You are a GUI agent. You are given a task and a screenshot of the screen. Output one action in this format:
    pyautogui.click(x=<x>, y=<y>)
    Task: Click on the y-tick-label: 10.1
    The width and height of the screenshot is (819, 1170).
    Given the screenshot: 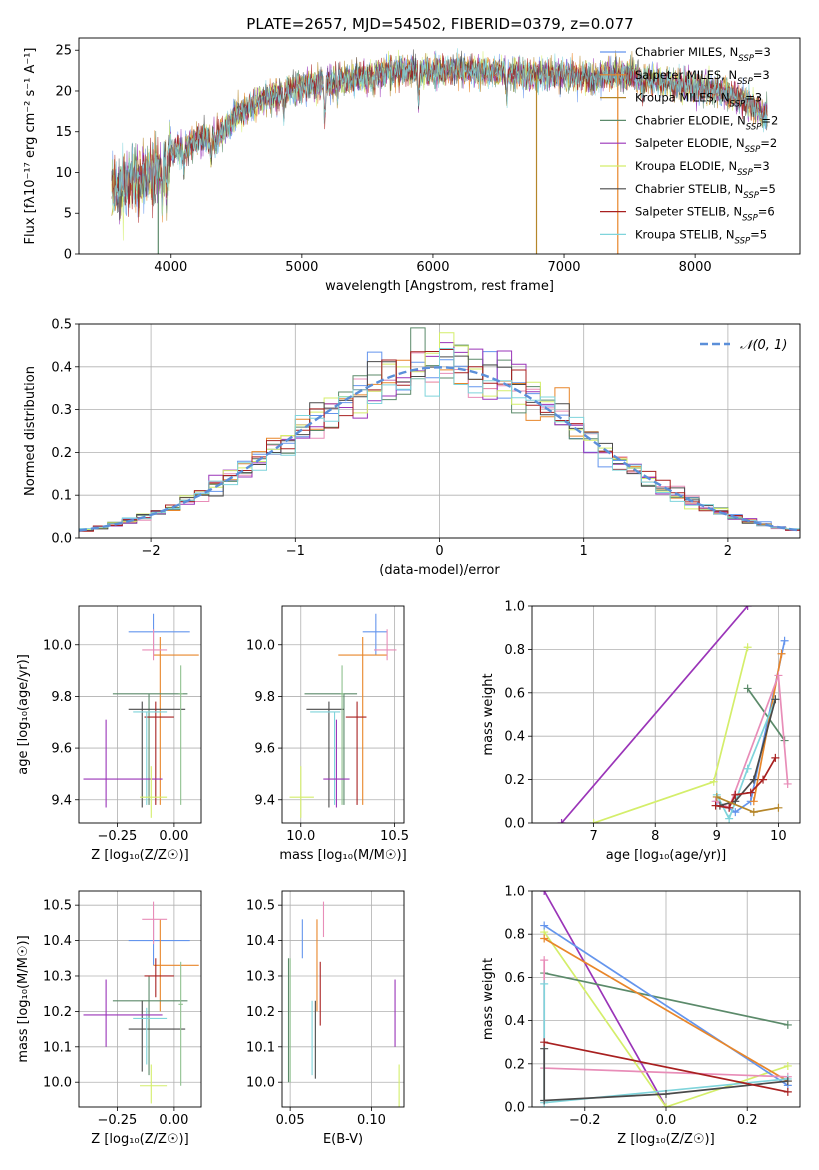 What is the action you would take?
    pyautogui.click(x=260, y=1047)
    